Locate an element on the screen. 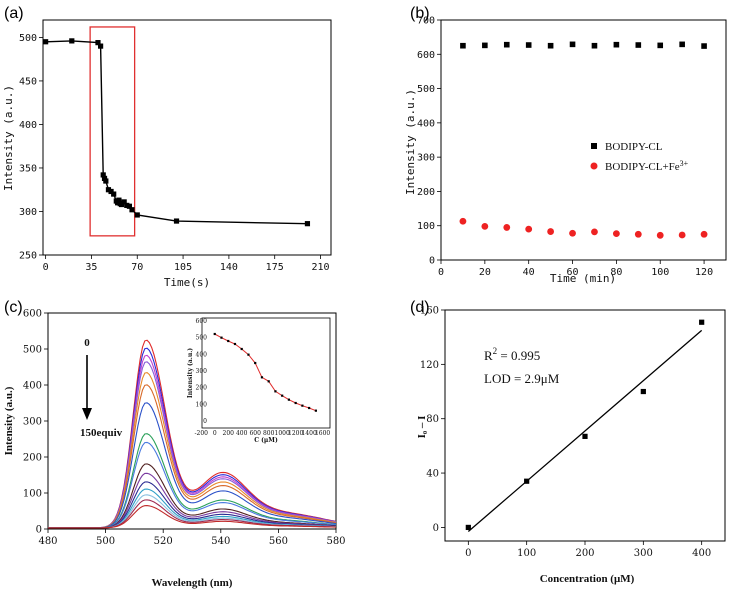 The width and height of the screenshot is (734, 592). panel-b-ytick-label: 400 is located at coordinates (426, 123).